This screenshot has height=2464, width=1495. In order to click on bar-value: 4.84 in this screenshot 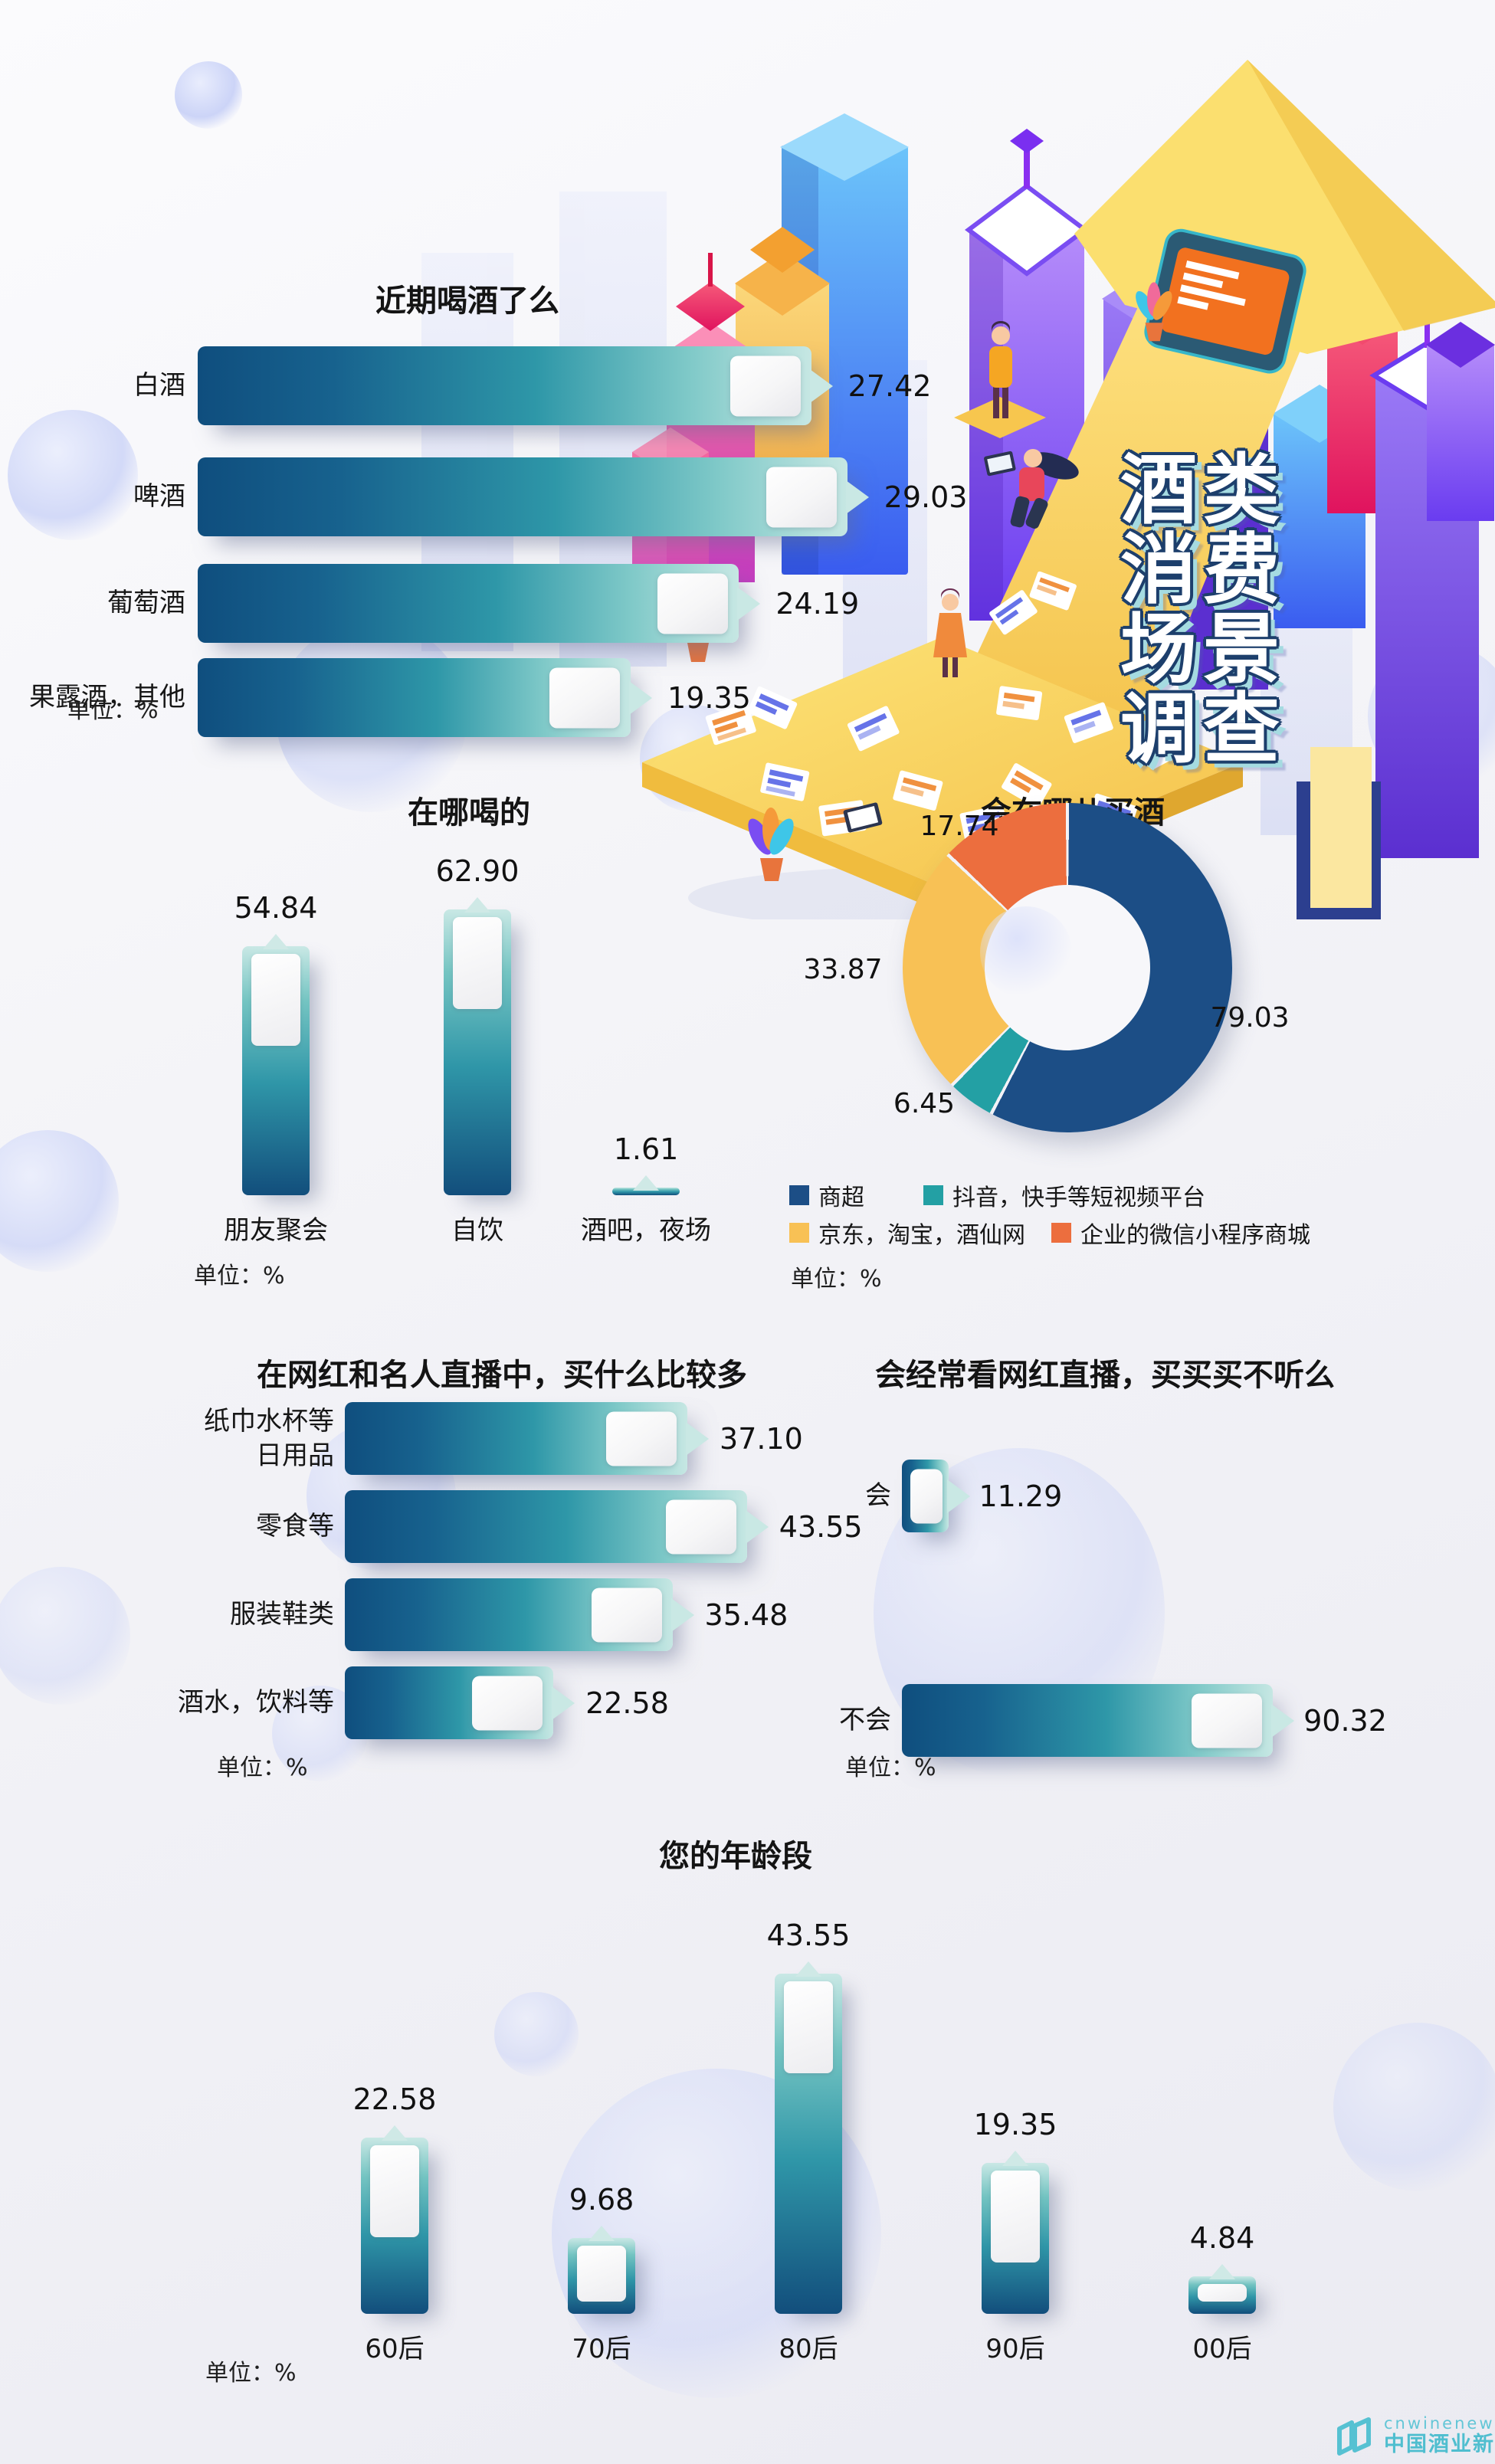, I will do `click(1222, 2237)`.